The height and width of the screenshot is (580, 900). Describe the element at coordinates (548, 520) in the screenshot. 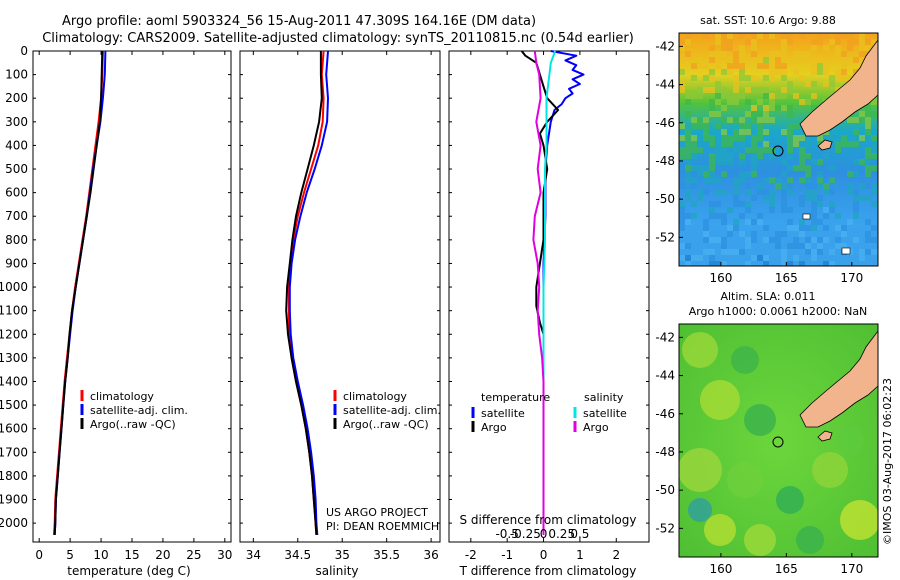

I see `s-difference-label: S difference from climatology` at that location.